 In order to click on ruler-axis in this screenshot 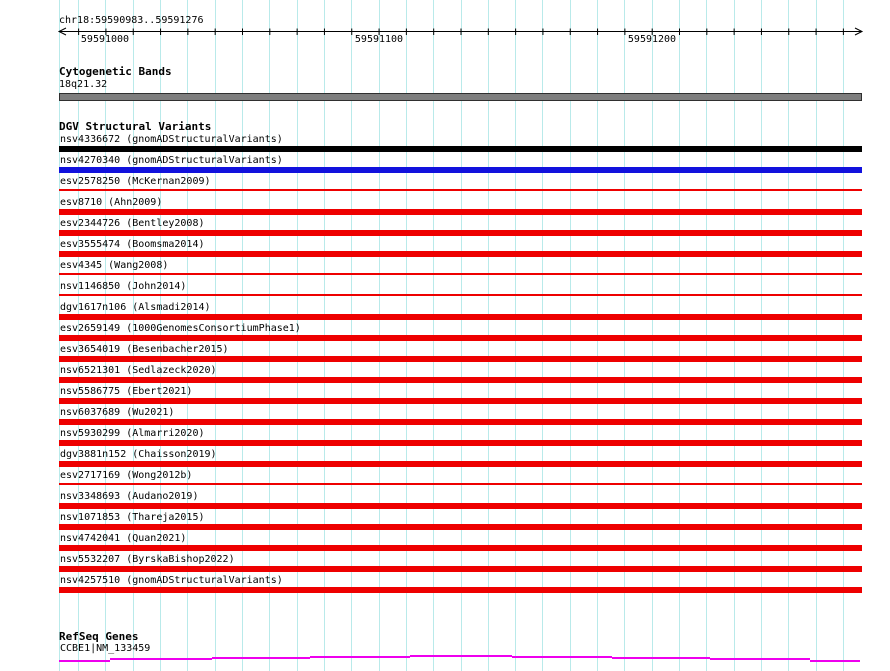, I will do `click(460, 31)`.